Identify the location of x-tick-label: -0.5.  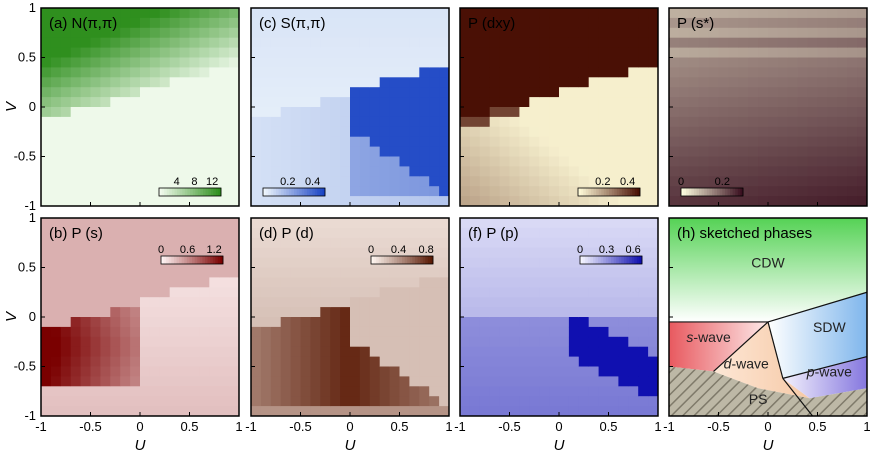
(718, 426).